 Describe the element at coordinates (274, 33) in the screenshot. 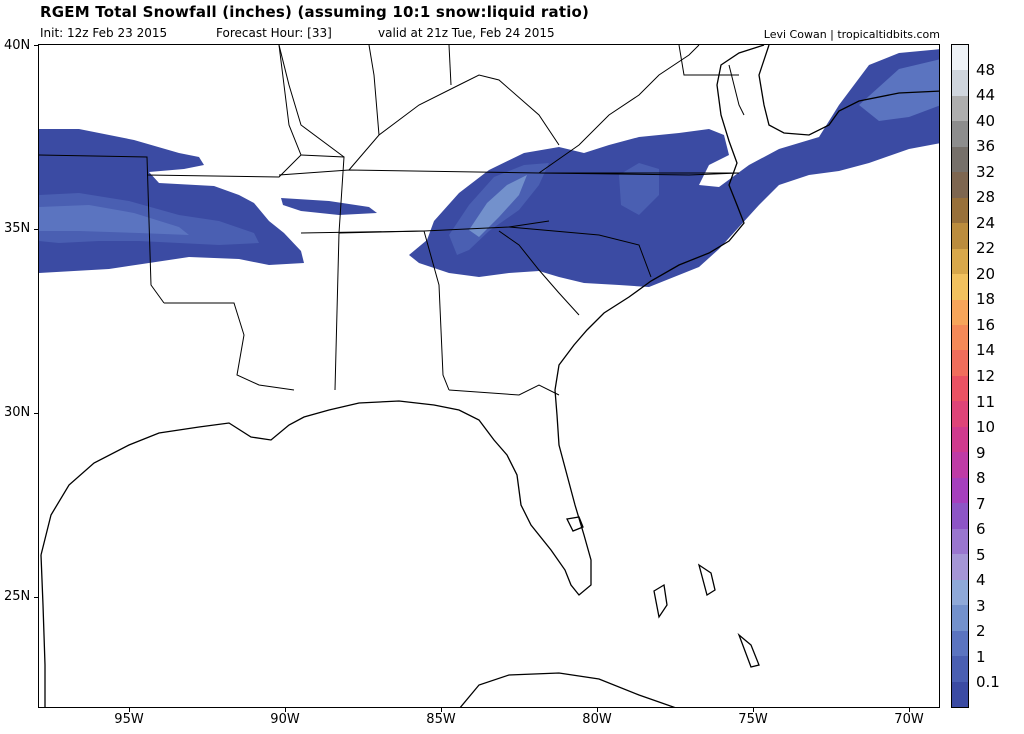

I see `forecast-hour: Forecast Hour: [33]` at that location.